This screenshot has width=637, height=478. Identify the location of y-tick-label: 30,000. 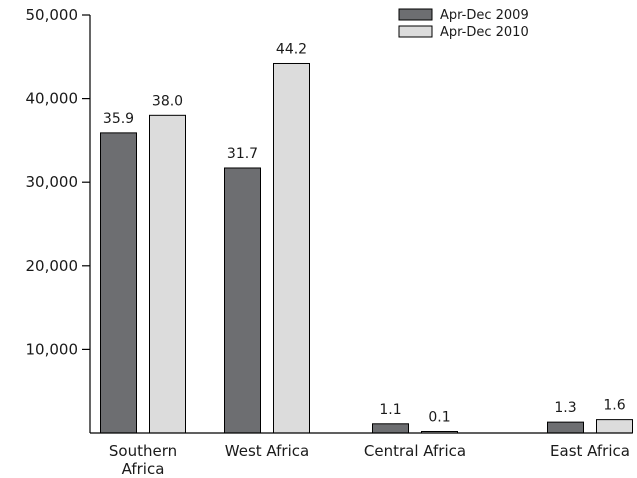
(52, 182).